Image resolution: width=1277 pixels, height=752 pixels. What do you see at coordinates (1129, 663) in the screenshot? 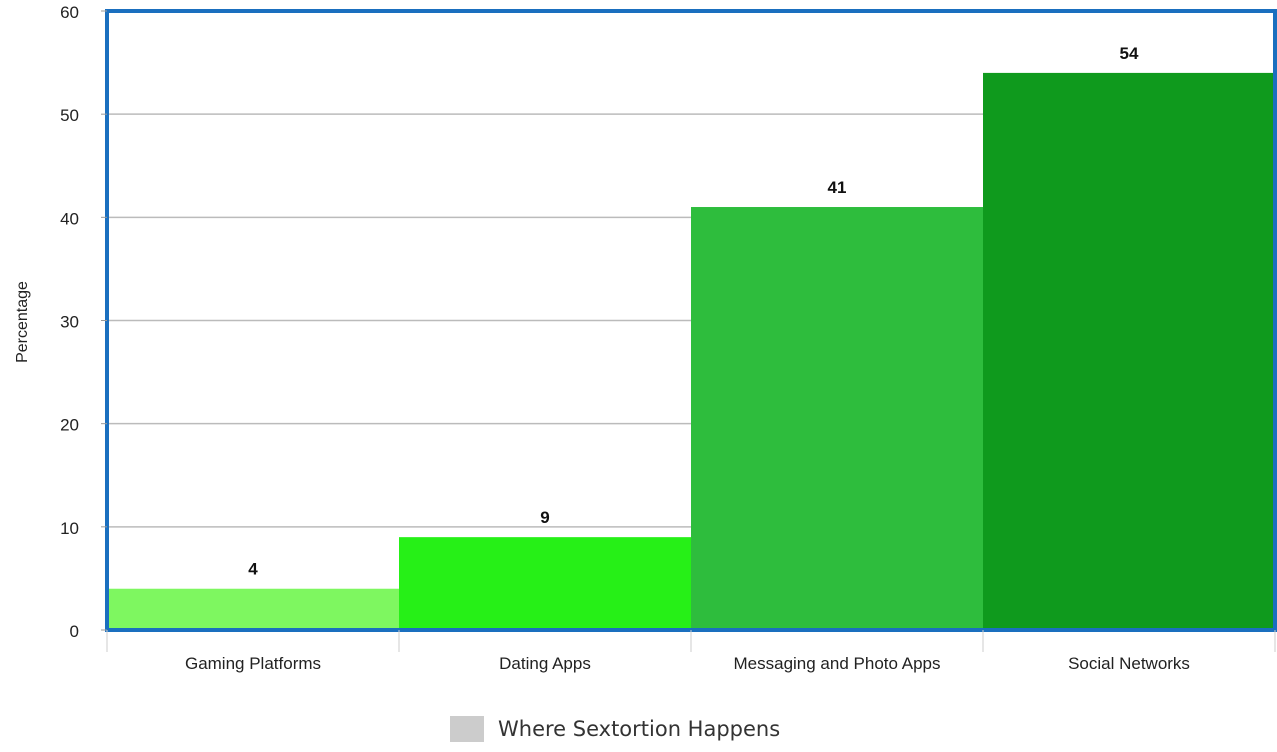
I see `x-tick-label-3: Social Networks` at bounding box center [1129, 663].